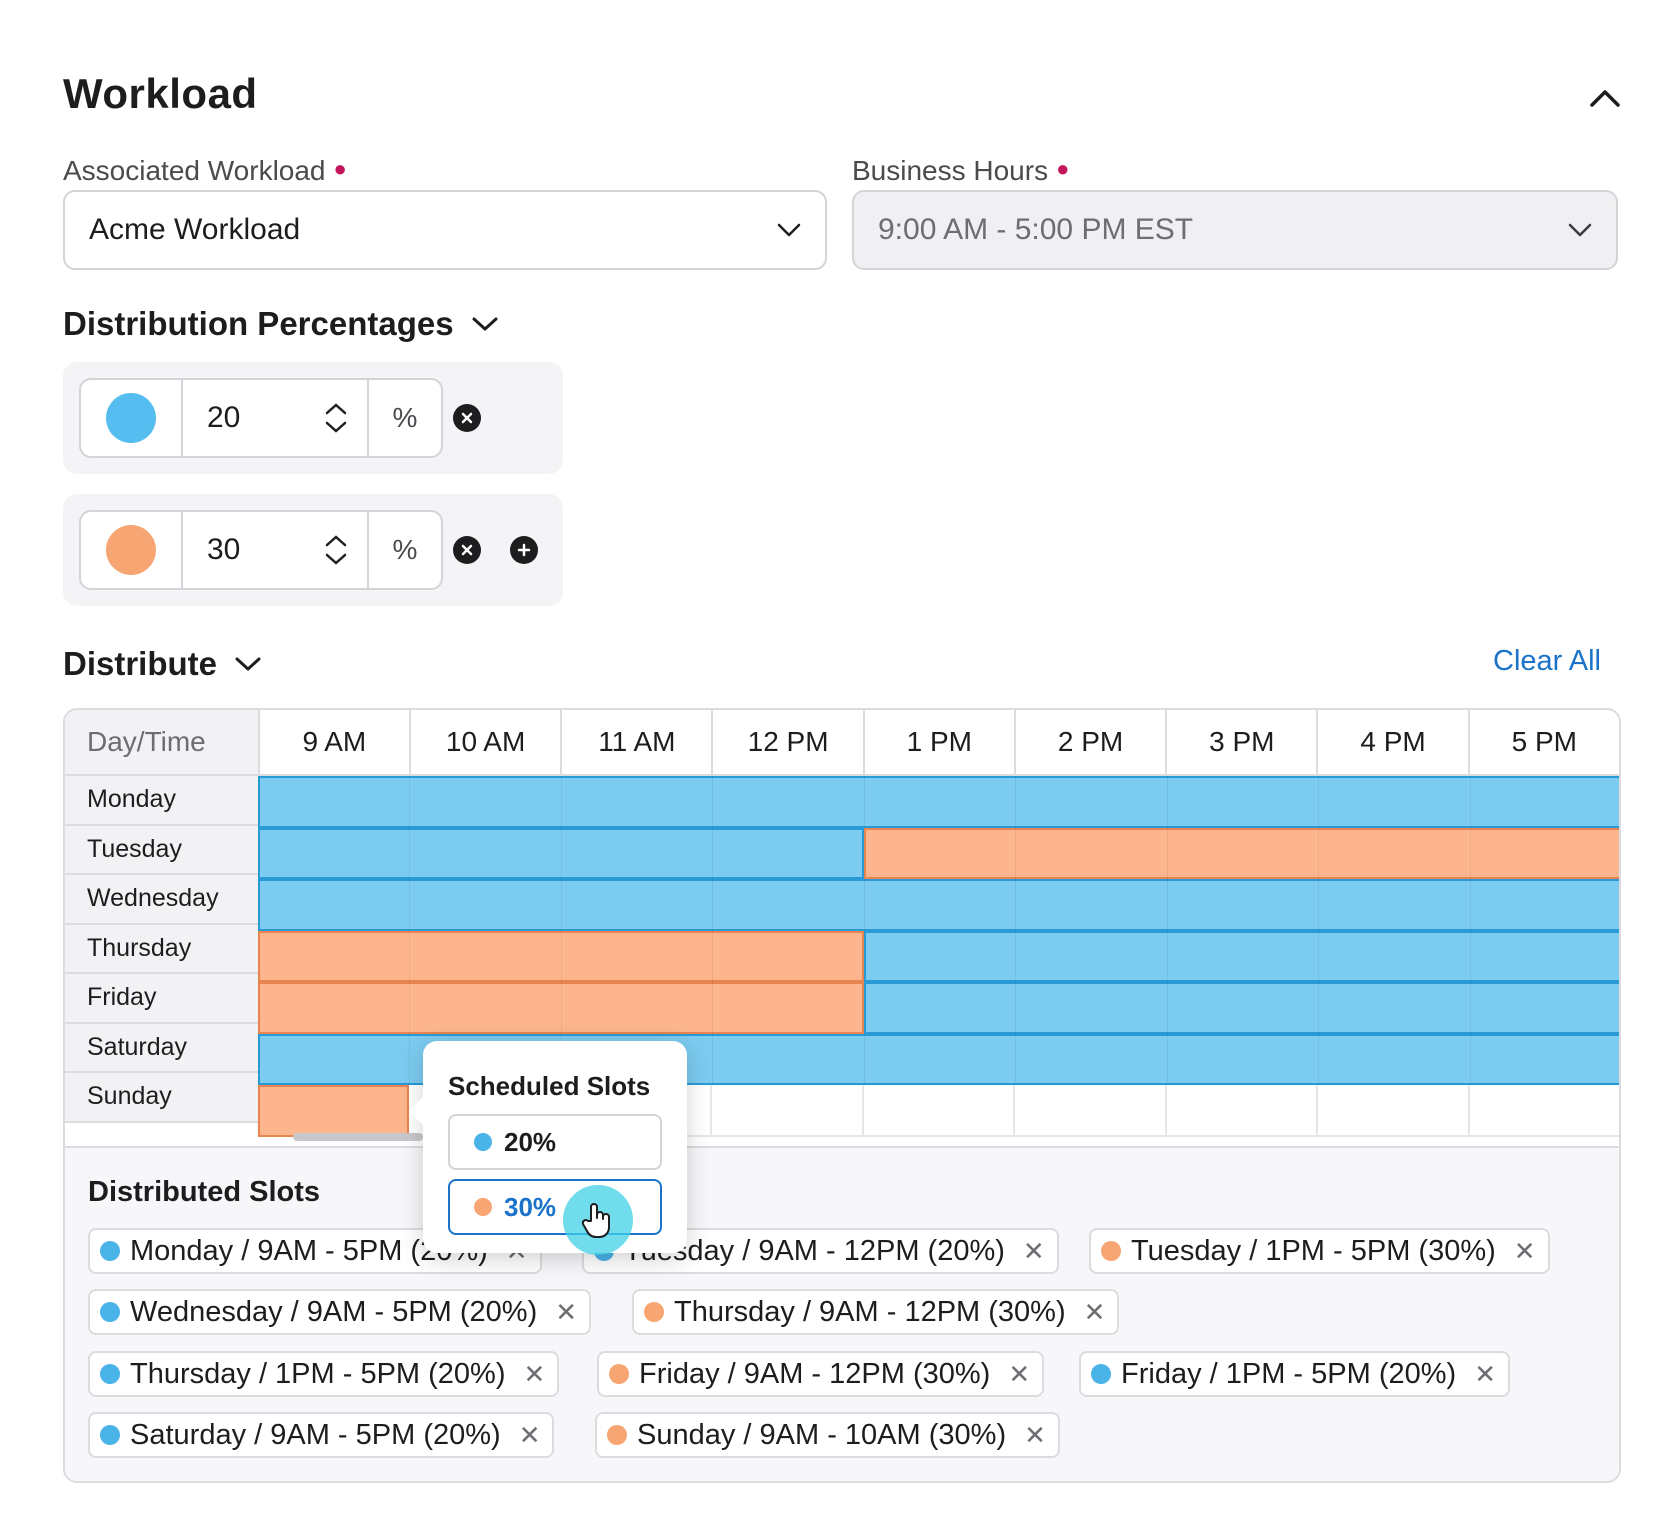  Describe the element at coordinates (258, 323) in the screenshot. I see `distribution-percentages-title: Distribution Percentages` at that location.